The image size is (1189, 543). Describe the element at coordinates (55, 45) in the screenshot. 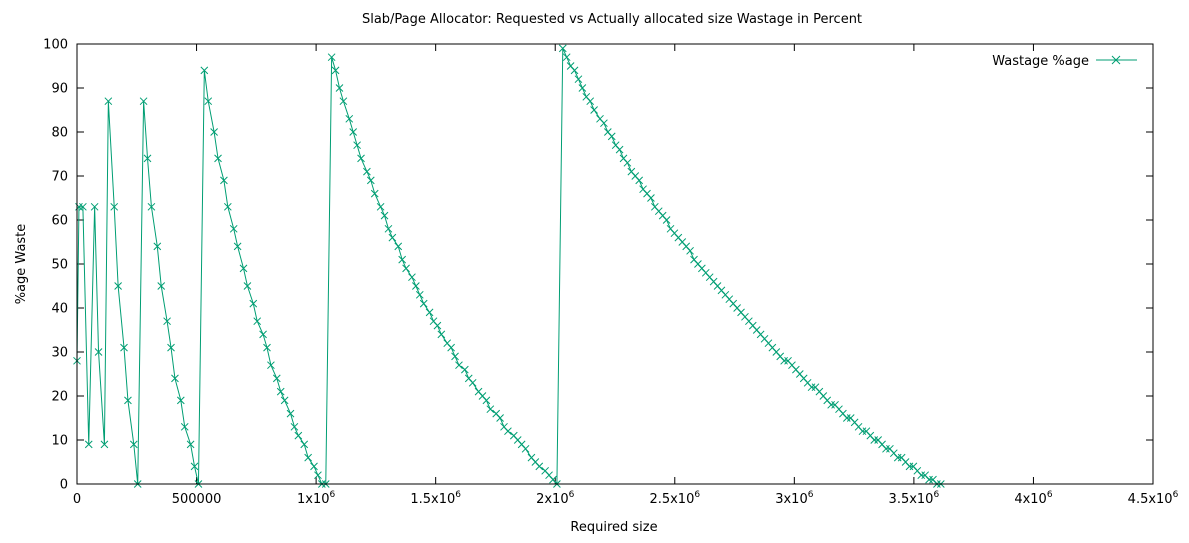

I see `y-tick-label: 100` at that location.